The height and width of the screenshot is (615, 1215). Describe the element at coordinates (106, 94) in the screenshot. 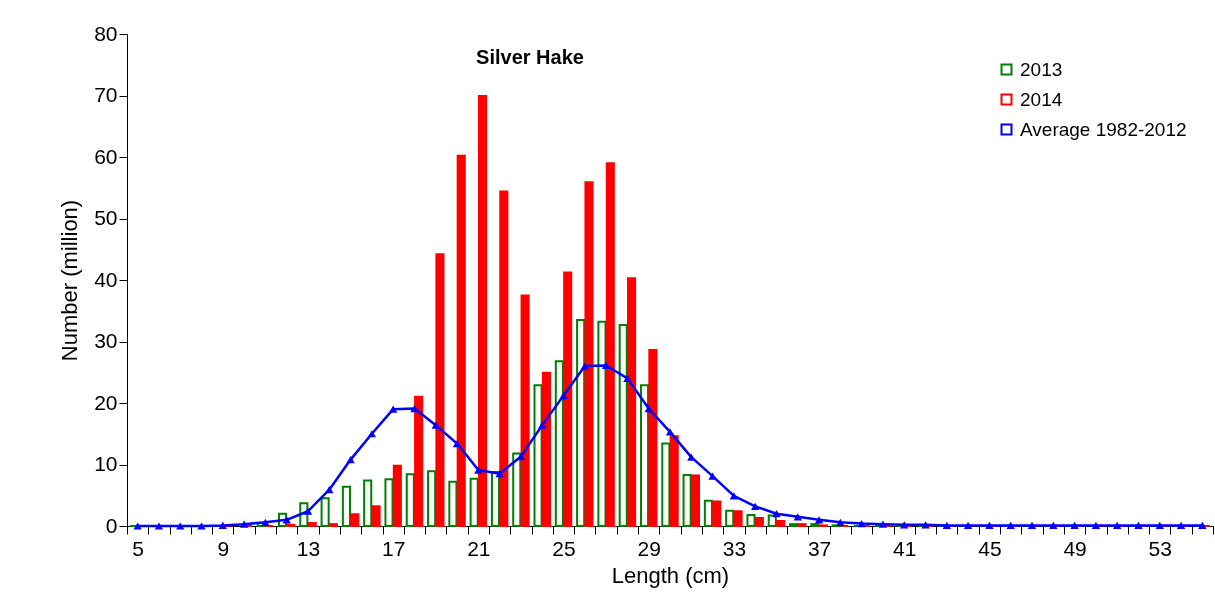

I see `y-tick-label: 70` at that location.